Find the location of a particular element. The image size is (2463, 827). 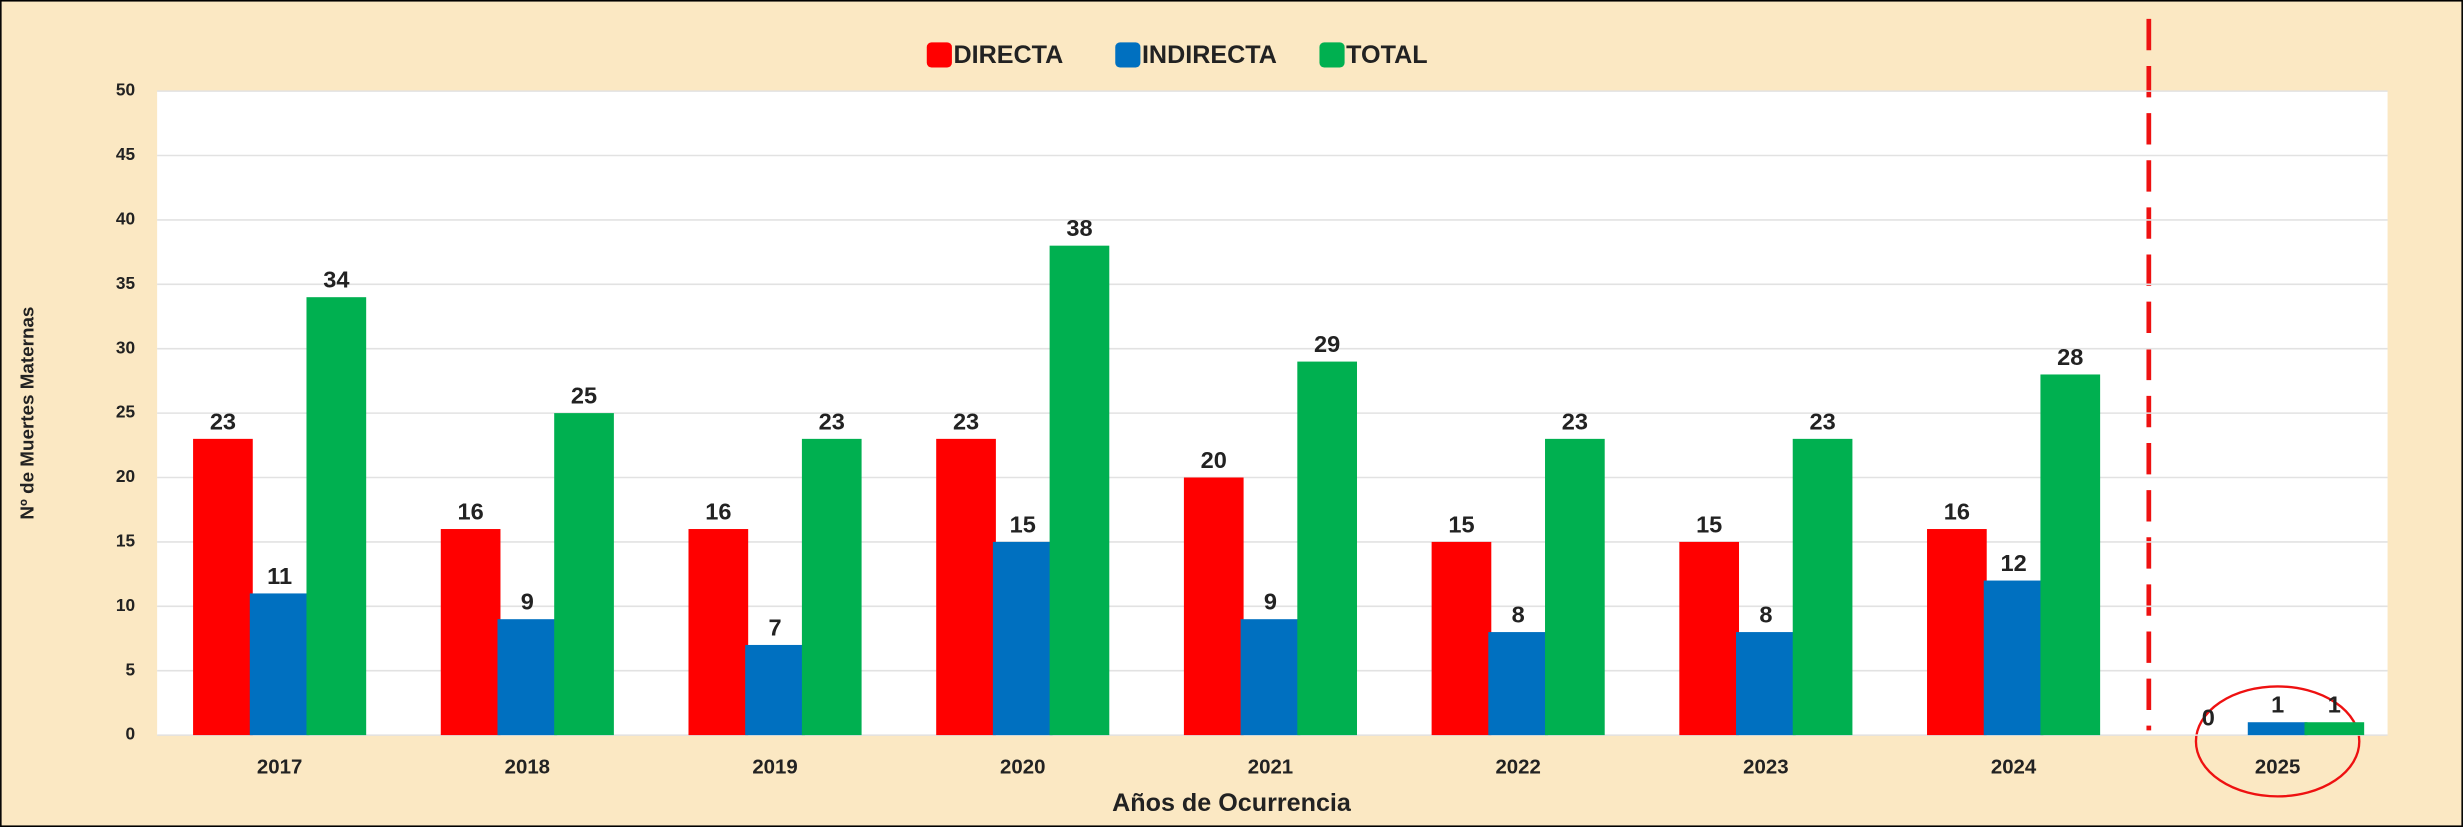

x-tick-label: 2023 is located at coordinates (1765, 767).